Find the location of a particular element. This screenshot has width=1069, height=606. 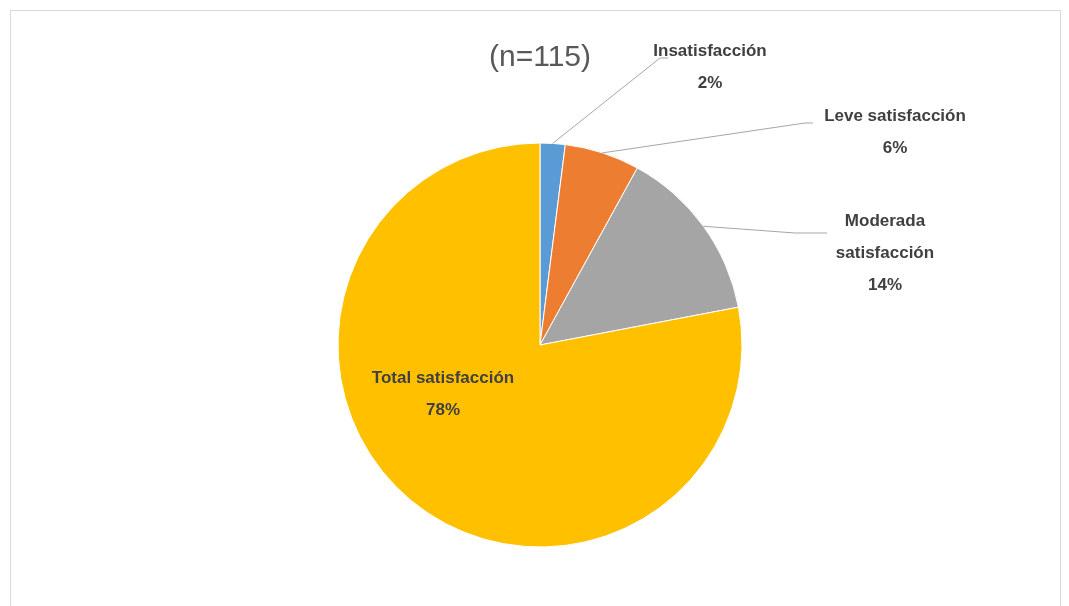

slice-label: Insatisfacción is located at coordinates (710, 50).